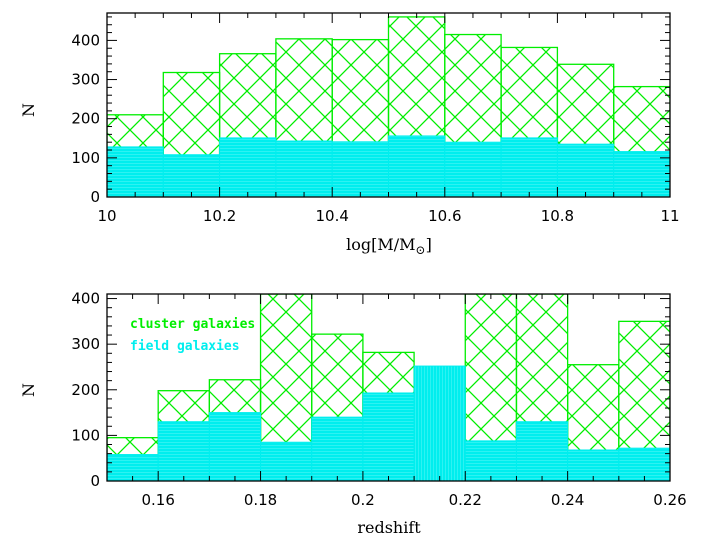 The image size is (702, 540). Describe the element at coordinates (389, 246) in the screenshot. I see `mass-x-axis-title: log[M/M⊙]` at that location.